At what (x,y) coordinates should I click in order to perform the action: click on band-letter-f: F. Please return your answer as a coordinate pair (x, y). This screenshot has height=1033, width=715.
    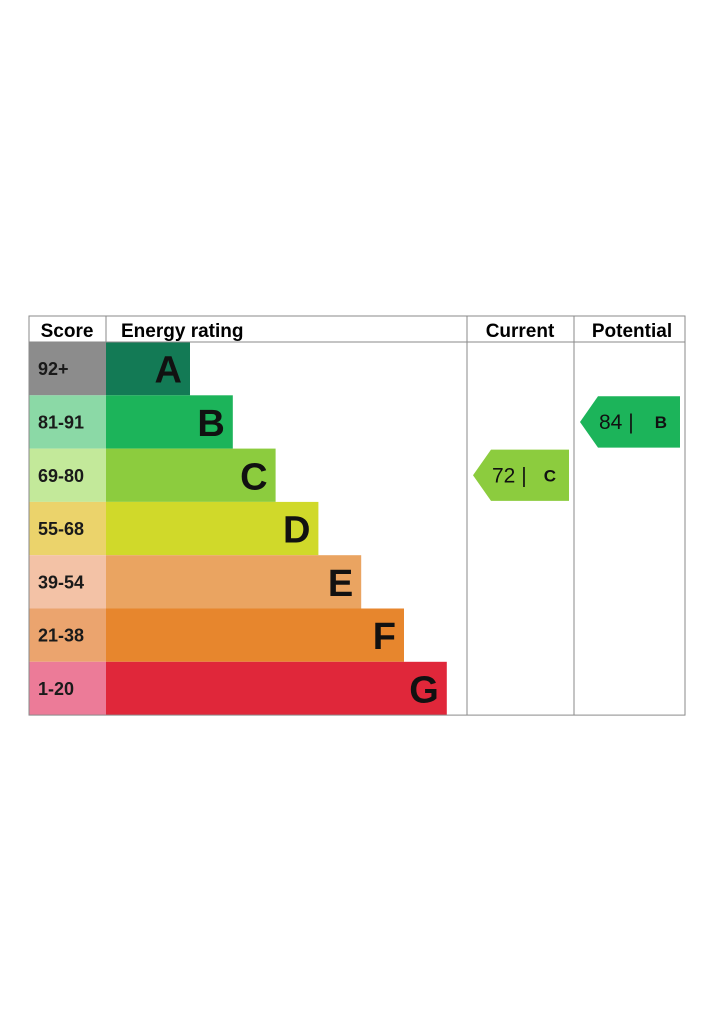
    Looking at the image, I should click on (384, 637).